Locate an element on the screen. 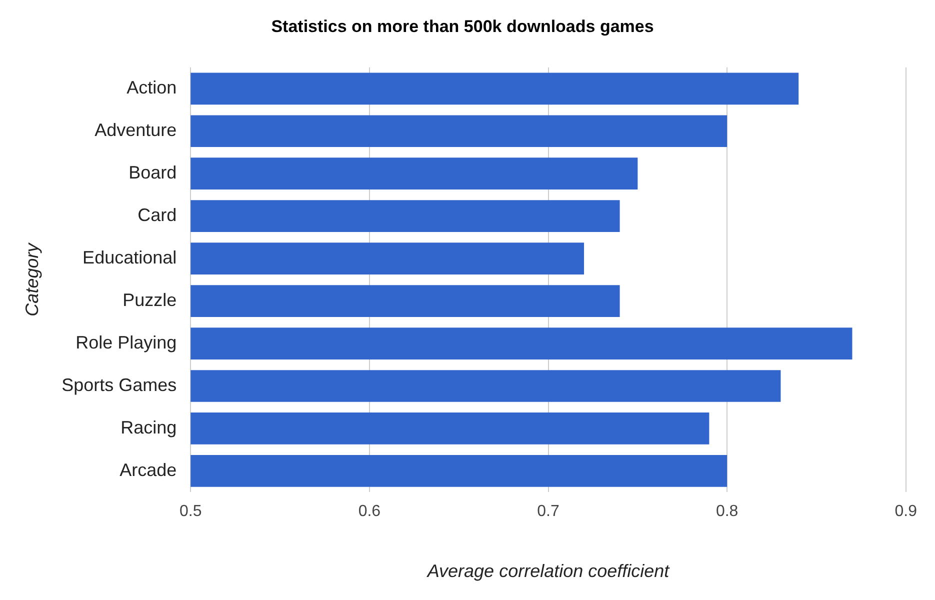 Image resolution: width=935 pixels, height=600 pixels. y-tick-label: Racing is located at coordinates (148, 427).